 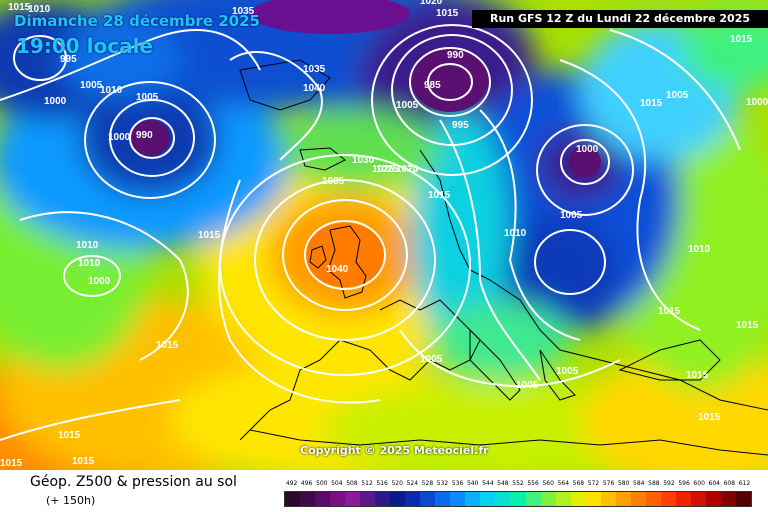 What do you see at coordinates (729, 483) in the screenshot?
I see `legend-value: 608` at bounding box center [729, 483].